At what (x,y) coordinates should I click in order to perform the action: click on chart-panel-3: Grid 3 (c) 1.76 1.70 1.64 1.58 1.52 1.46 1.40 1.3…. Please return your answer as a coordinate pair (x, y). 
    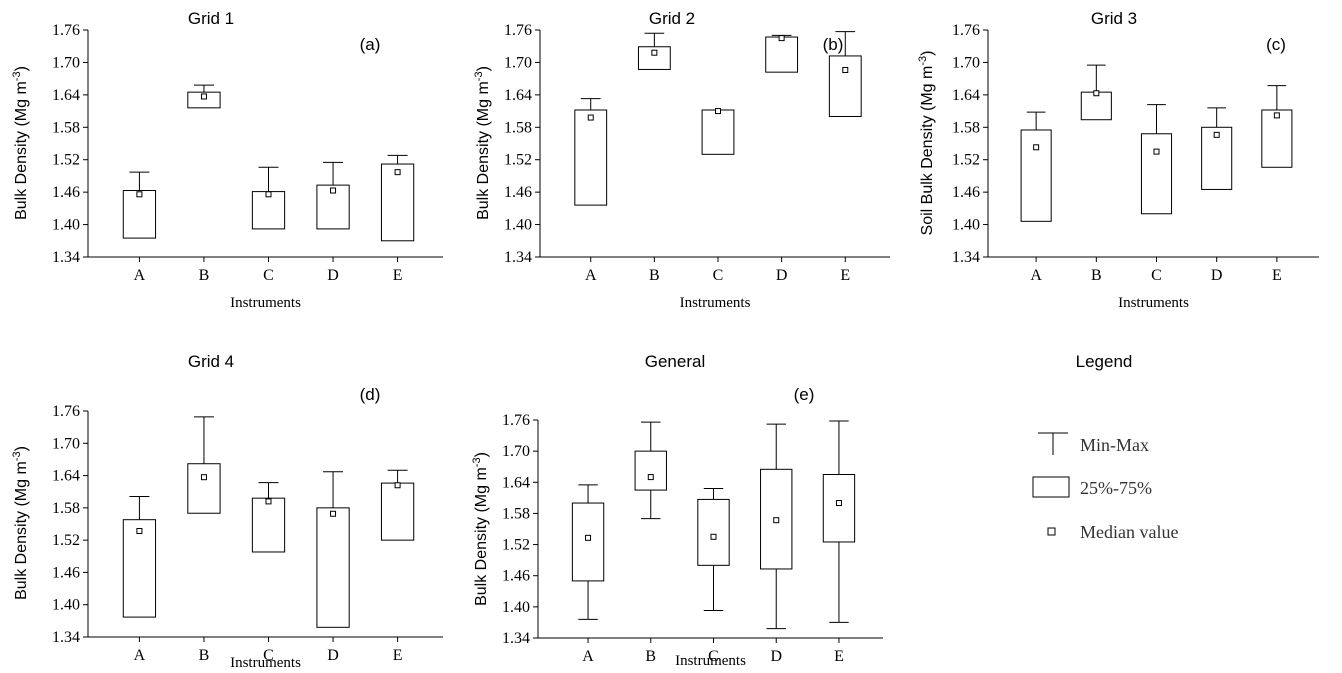
    Looking at the image, I should click on (1118, 160).